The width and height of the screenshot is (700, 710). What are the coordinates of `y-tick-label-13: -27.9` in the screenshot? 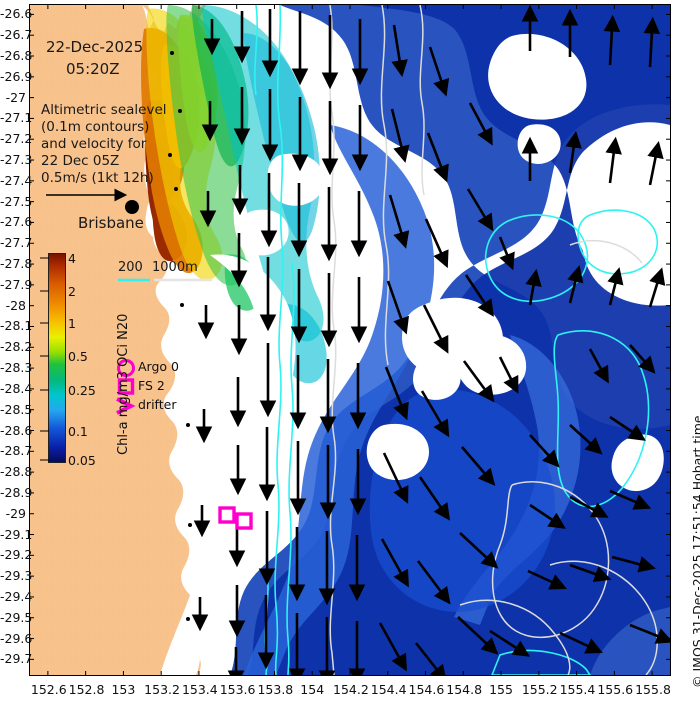 It's located at (16, 284).